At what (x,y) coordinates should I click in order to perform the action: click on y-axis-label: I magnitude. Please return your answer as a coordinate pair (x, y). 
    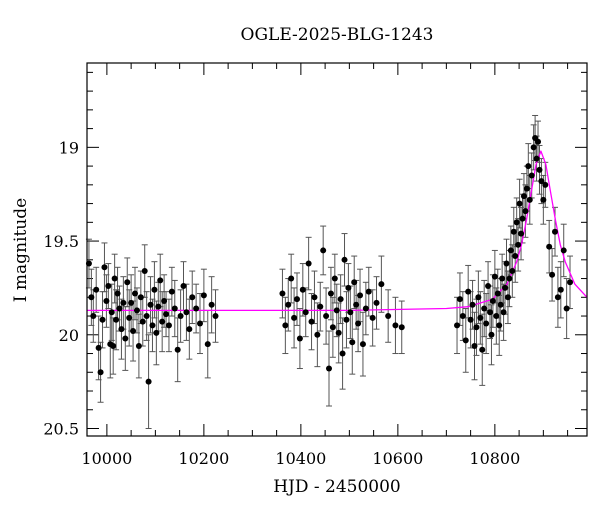
    Looking at the image, I should click on (21, 250).